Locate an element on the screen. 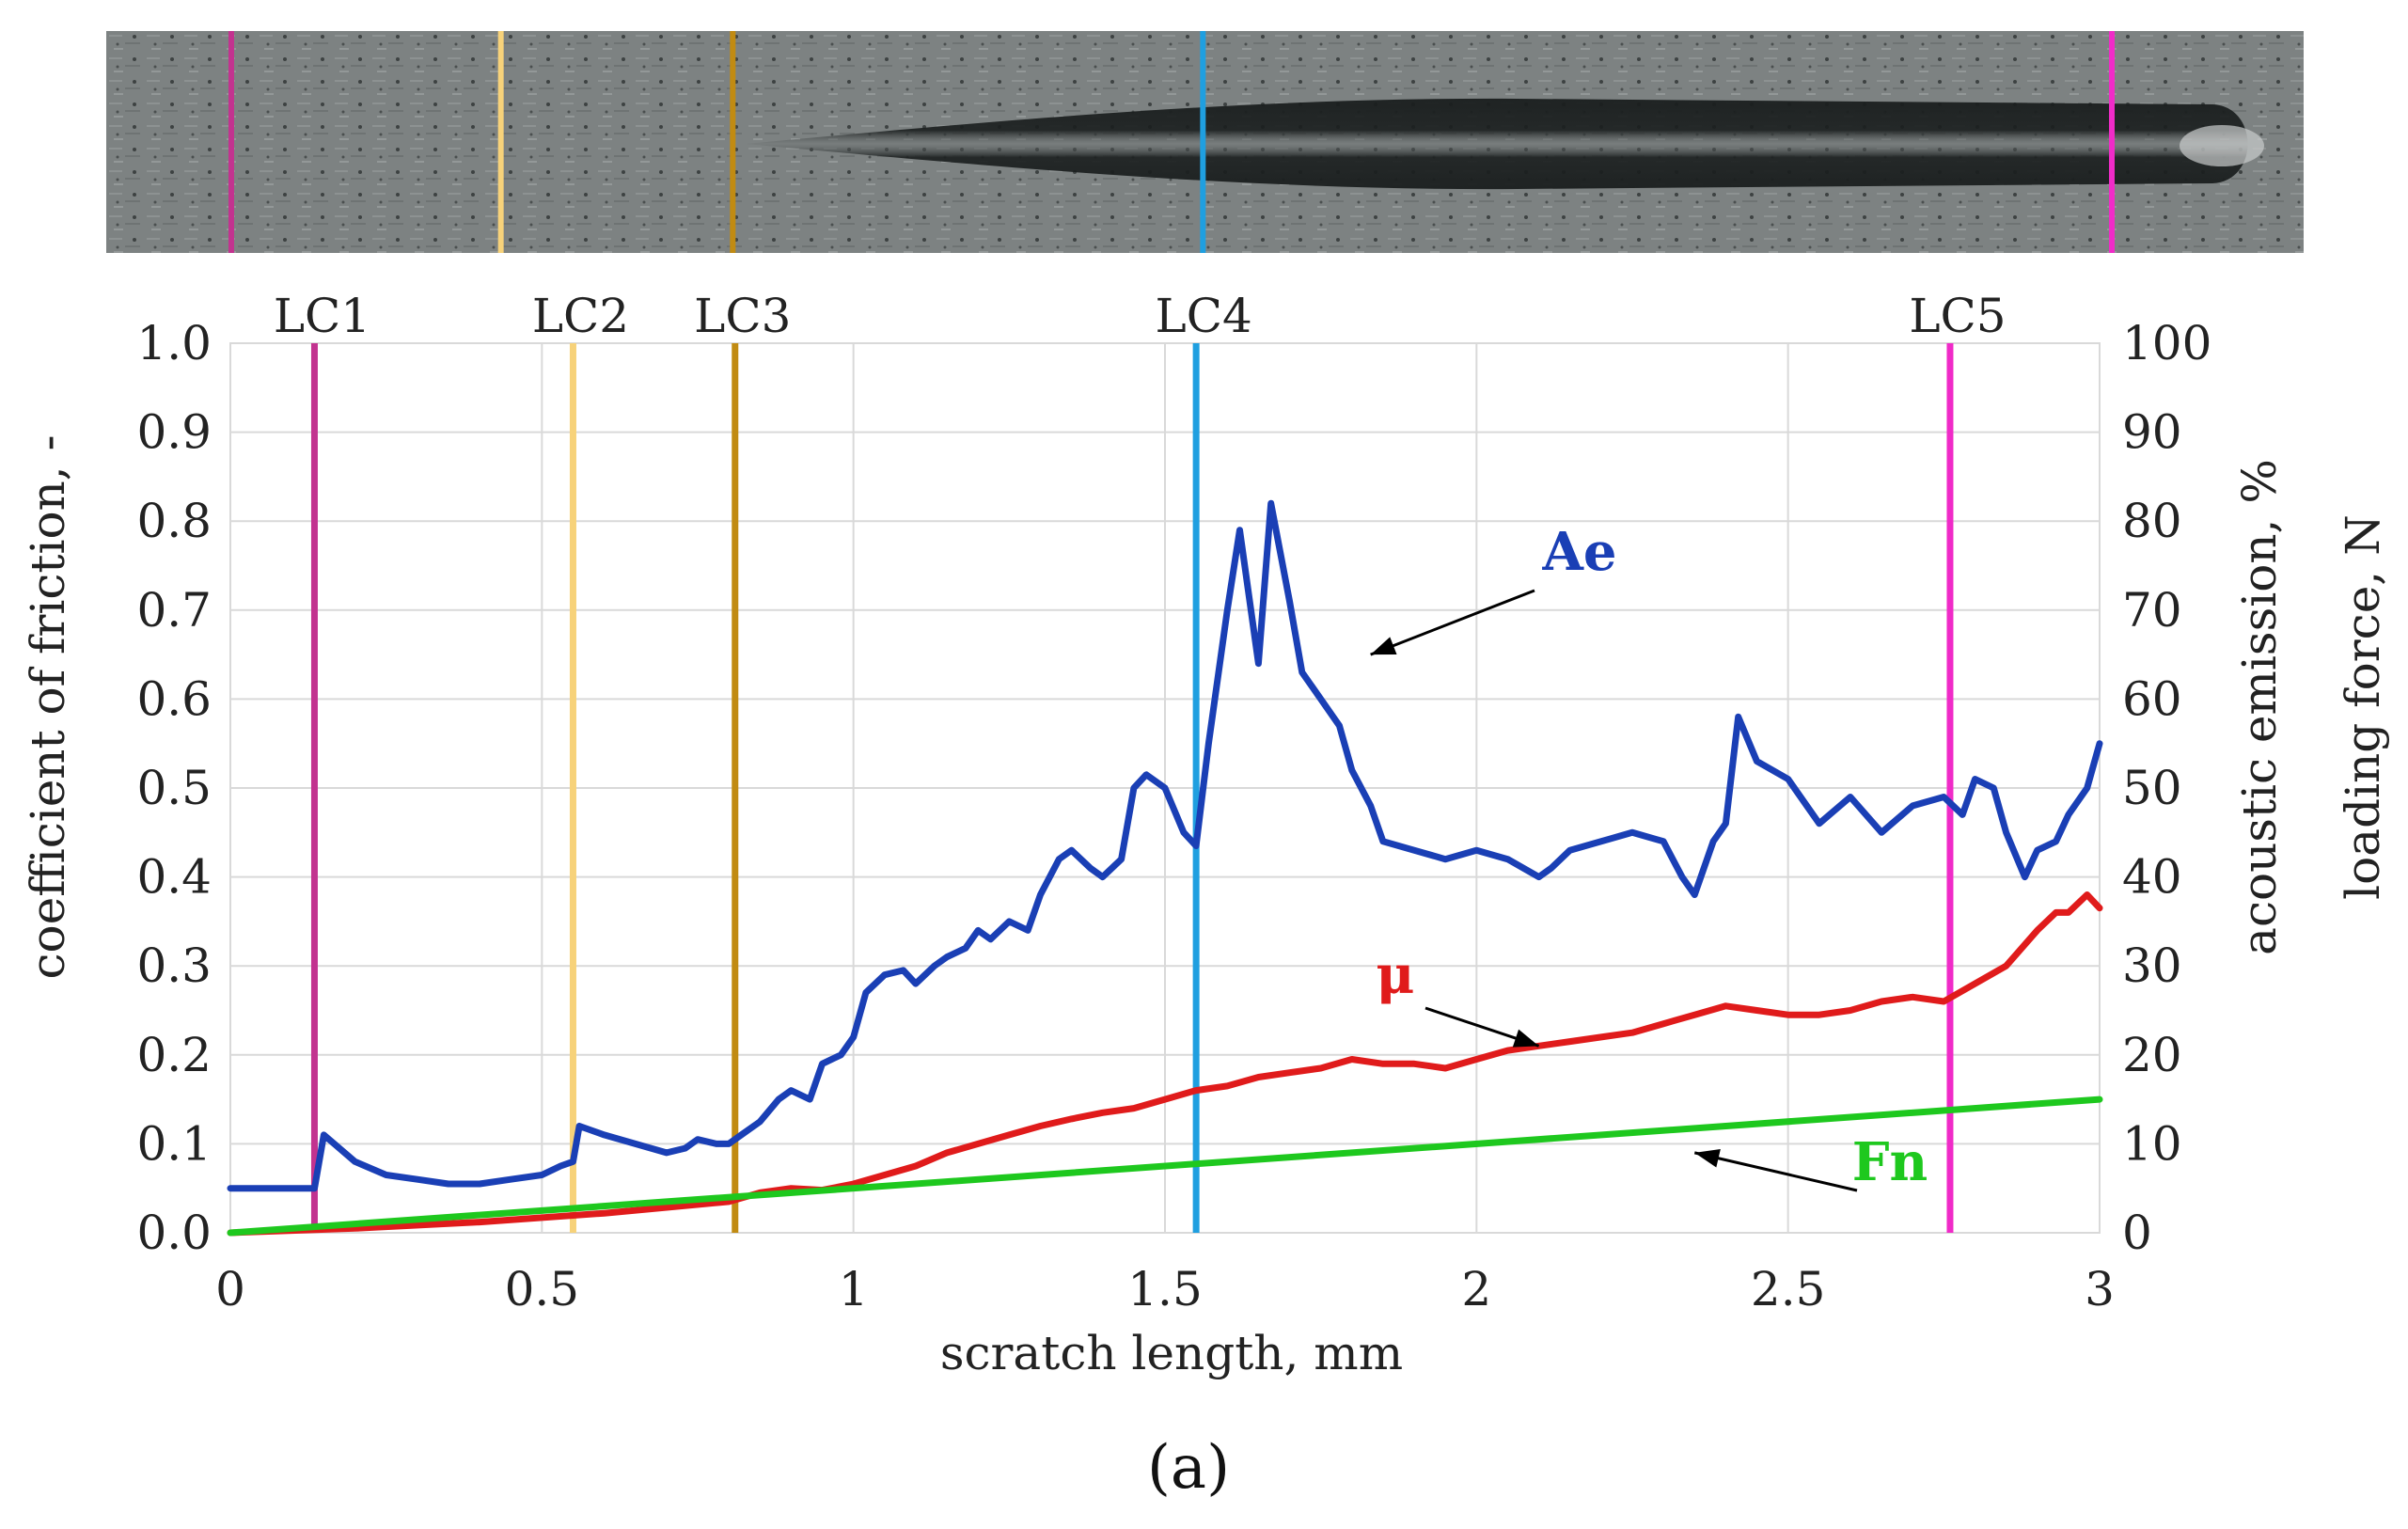 The image size is (2408, 1529). y-right-axis-title-2: loading force, N is located at coordinates (2363, 707).